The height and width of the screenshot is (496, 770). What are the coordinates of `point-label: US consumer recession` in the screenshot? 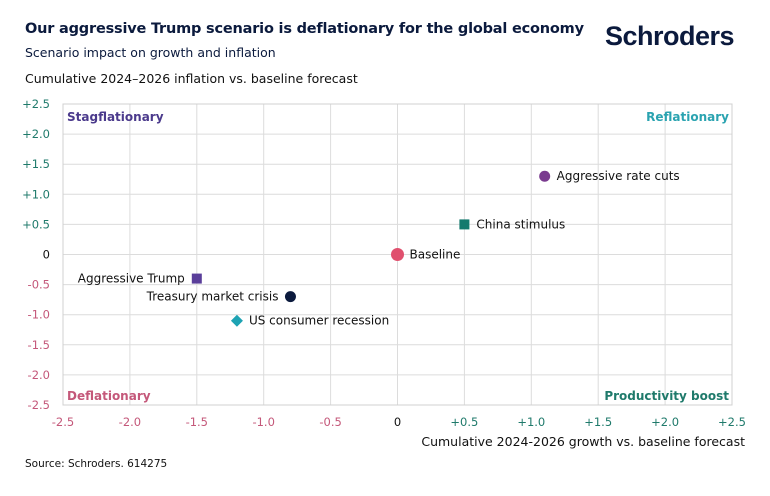 It's located at (319, 321).